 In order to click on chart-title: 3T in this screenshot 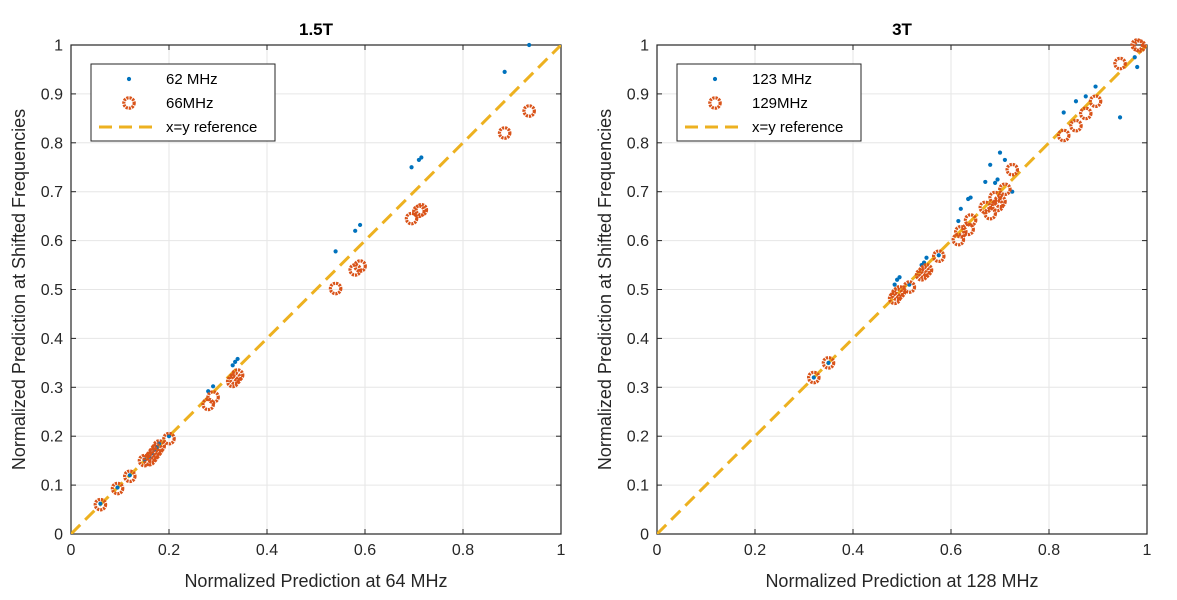, I will do `click(902, 29)`.